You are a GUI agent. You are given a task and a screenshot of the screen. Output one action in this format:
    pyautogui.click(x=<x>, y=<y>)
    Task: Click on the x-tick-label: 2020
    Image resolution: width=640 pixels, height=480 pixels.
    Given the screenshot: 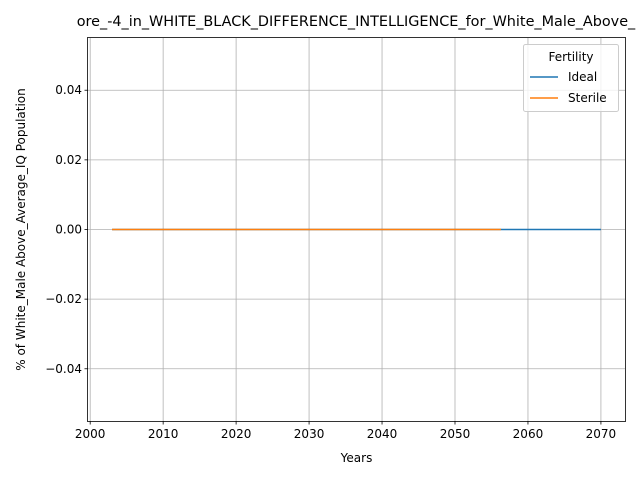 What is the action you would take?
    pyautogui.click(x=236, y=434)
    